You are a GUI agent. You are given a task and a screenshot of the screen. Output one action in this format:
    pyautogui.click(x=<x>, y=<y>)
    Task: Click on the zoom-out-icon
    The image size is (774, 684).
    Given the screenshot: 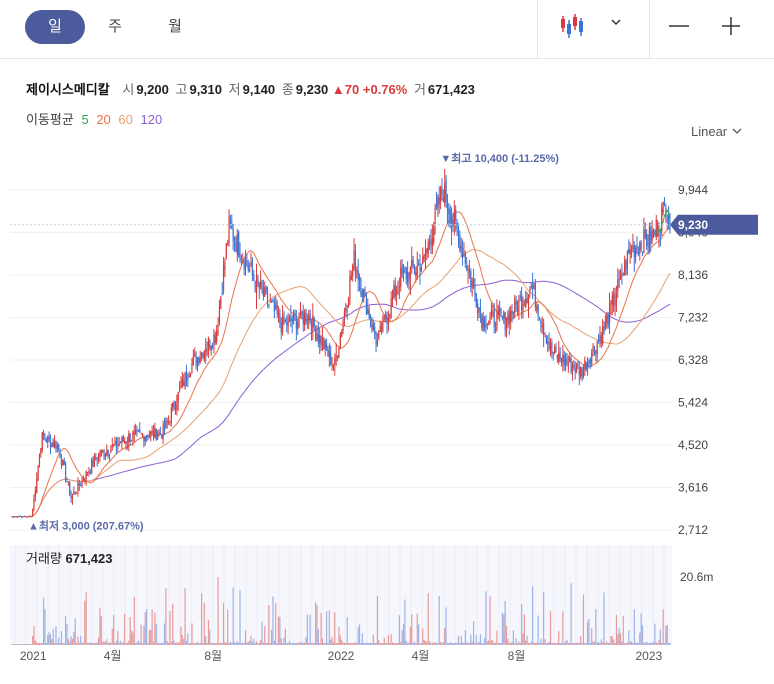 What is the action you would take?
    pyautogui.click(x=679, y=27)
    